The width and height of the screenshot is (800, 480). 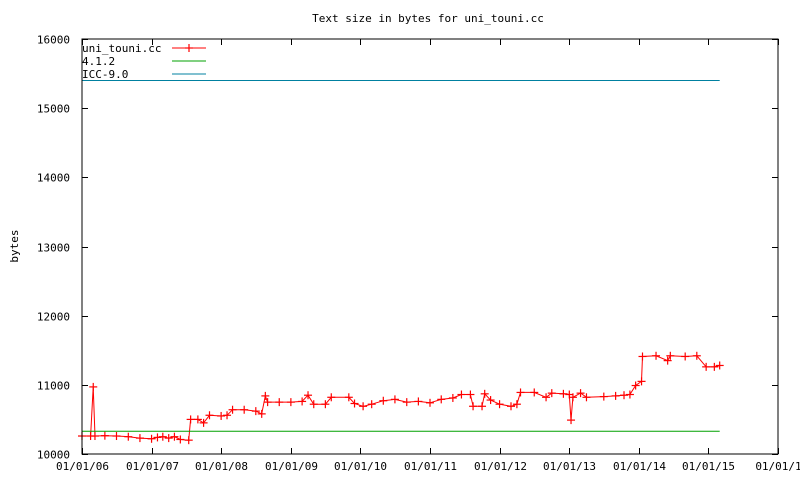 I want to click on x-tick-label: 01/01/07, so click(x=152, y=466).